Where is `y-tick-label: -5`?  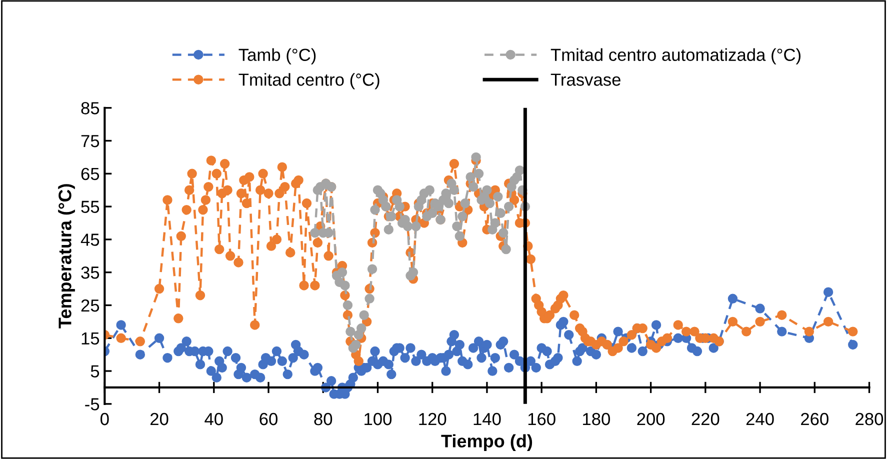 y-tick-label: -5 is located at coordinates (92, 404).